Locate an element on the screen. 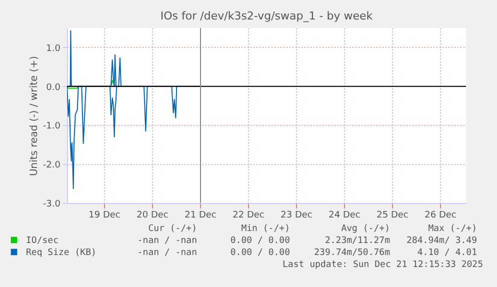 This screenshot has width=497, height=287. text: Cur (-/+) is located at coordinates (172, 229).